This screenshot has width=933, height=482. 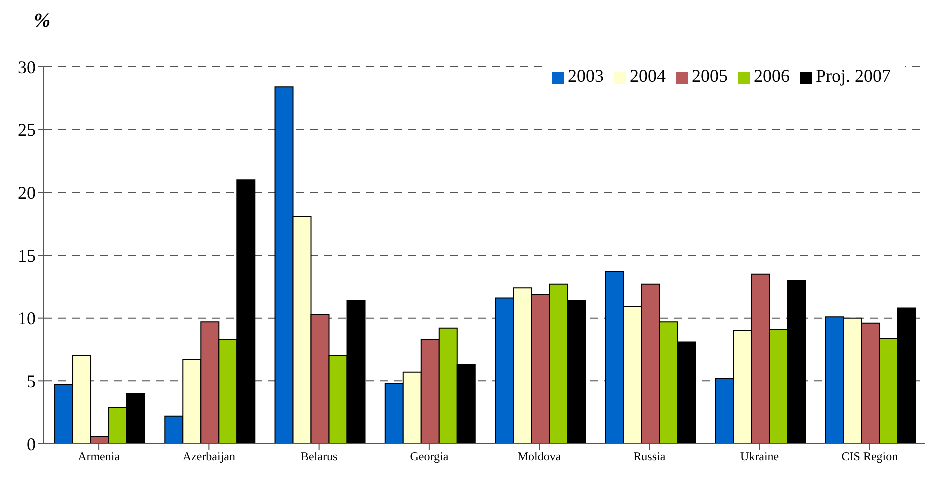 What do you see at coordinates (42, 21) in the screenshot?
I see `y-axis-title: %` at bounding box center [42, 21].